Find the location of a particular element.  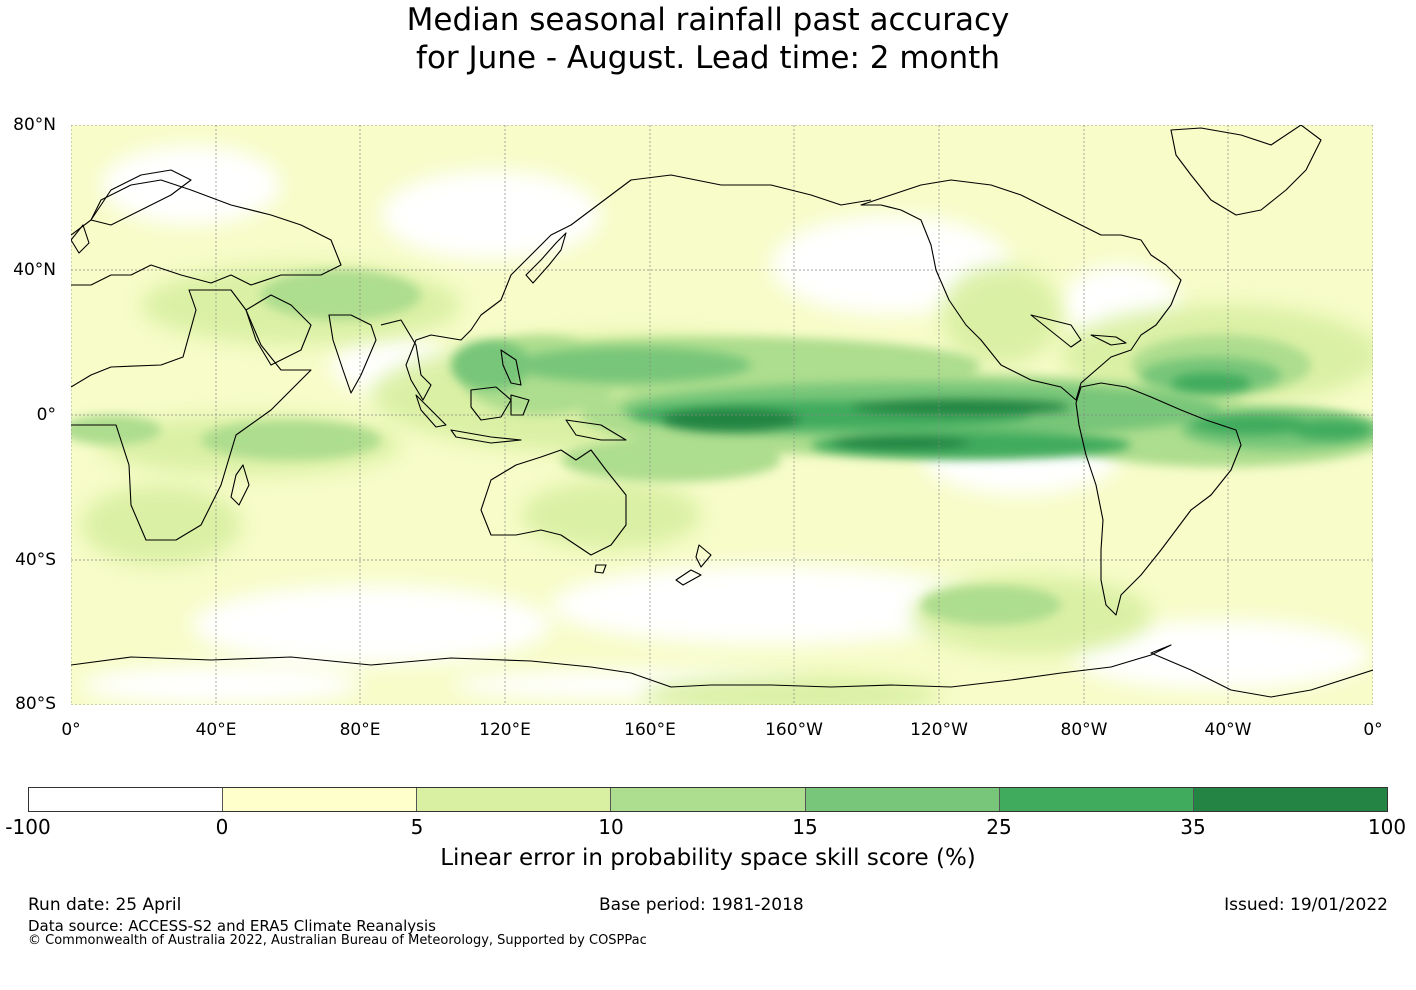

gulf-coast is located at coordinates (1056, 331).